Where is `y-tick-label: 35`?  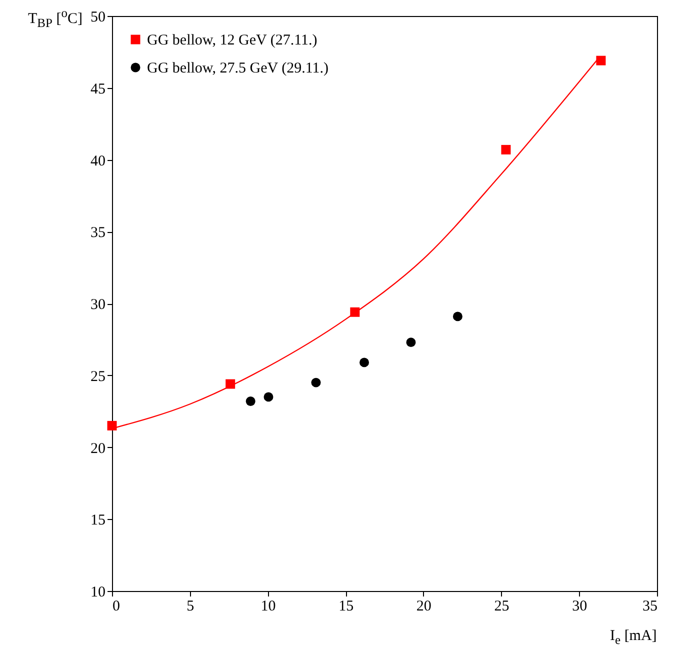
y-tick-label: 35 is located at coordinates (98, 233).